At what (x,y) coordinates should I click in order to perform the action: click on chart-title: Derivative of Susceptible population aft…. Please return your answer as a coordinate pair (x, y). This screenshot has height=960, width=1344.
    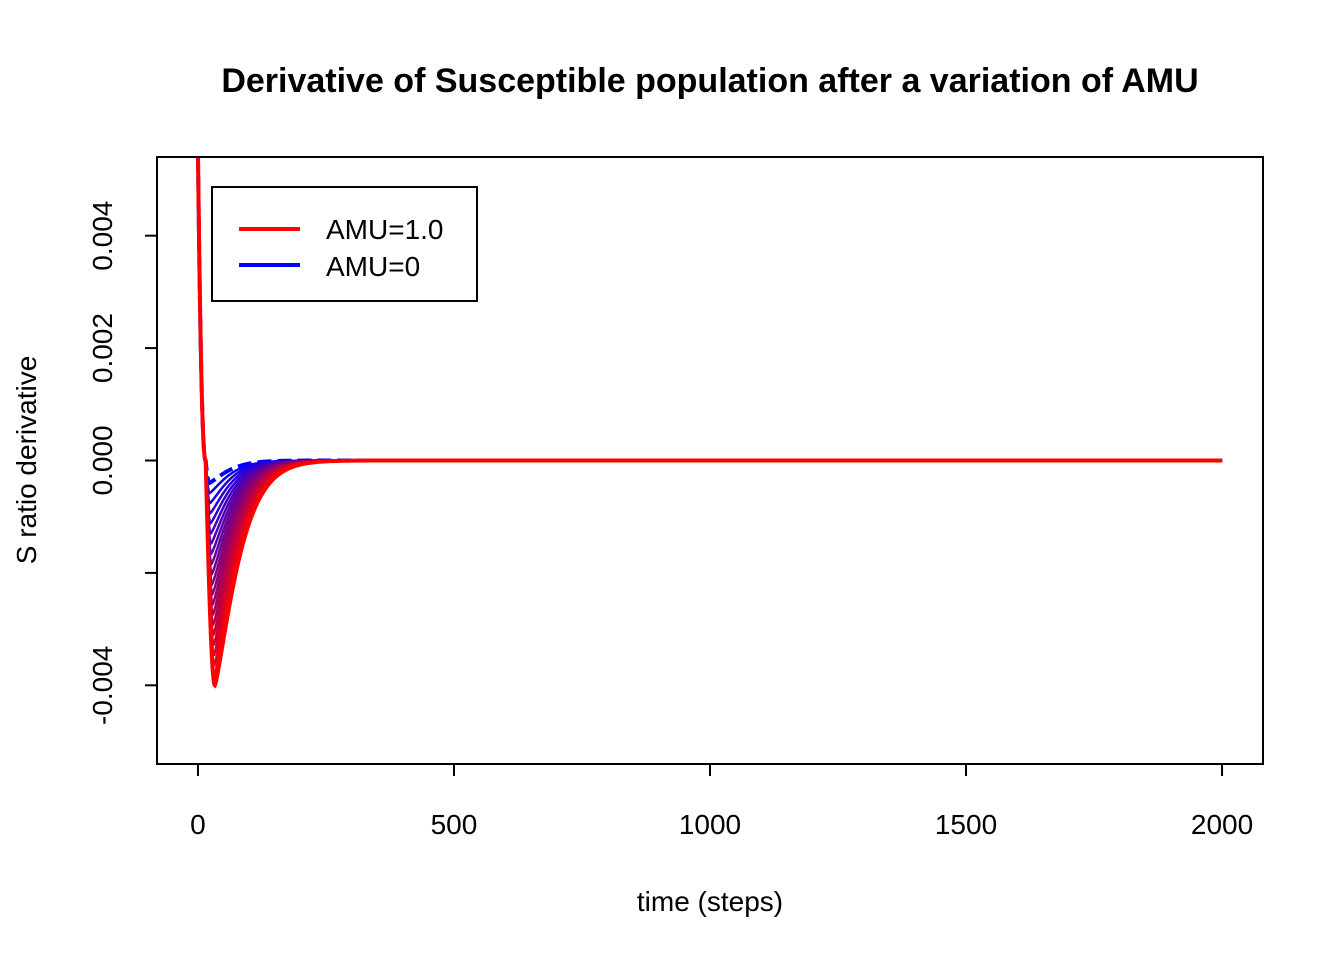
    Looking at the image, I should click on (709, 81).